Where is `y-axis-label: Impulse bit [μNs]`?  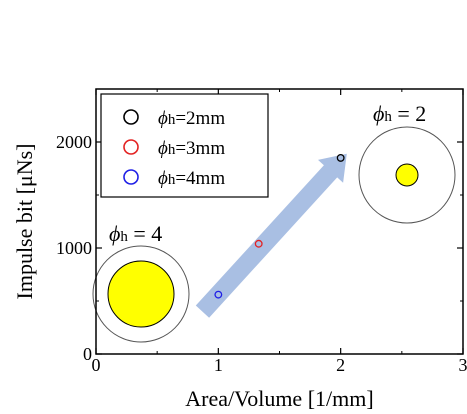 y-axis-label: Impulse bit [μNs] is located at coordinates (24, 222).